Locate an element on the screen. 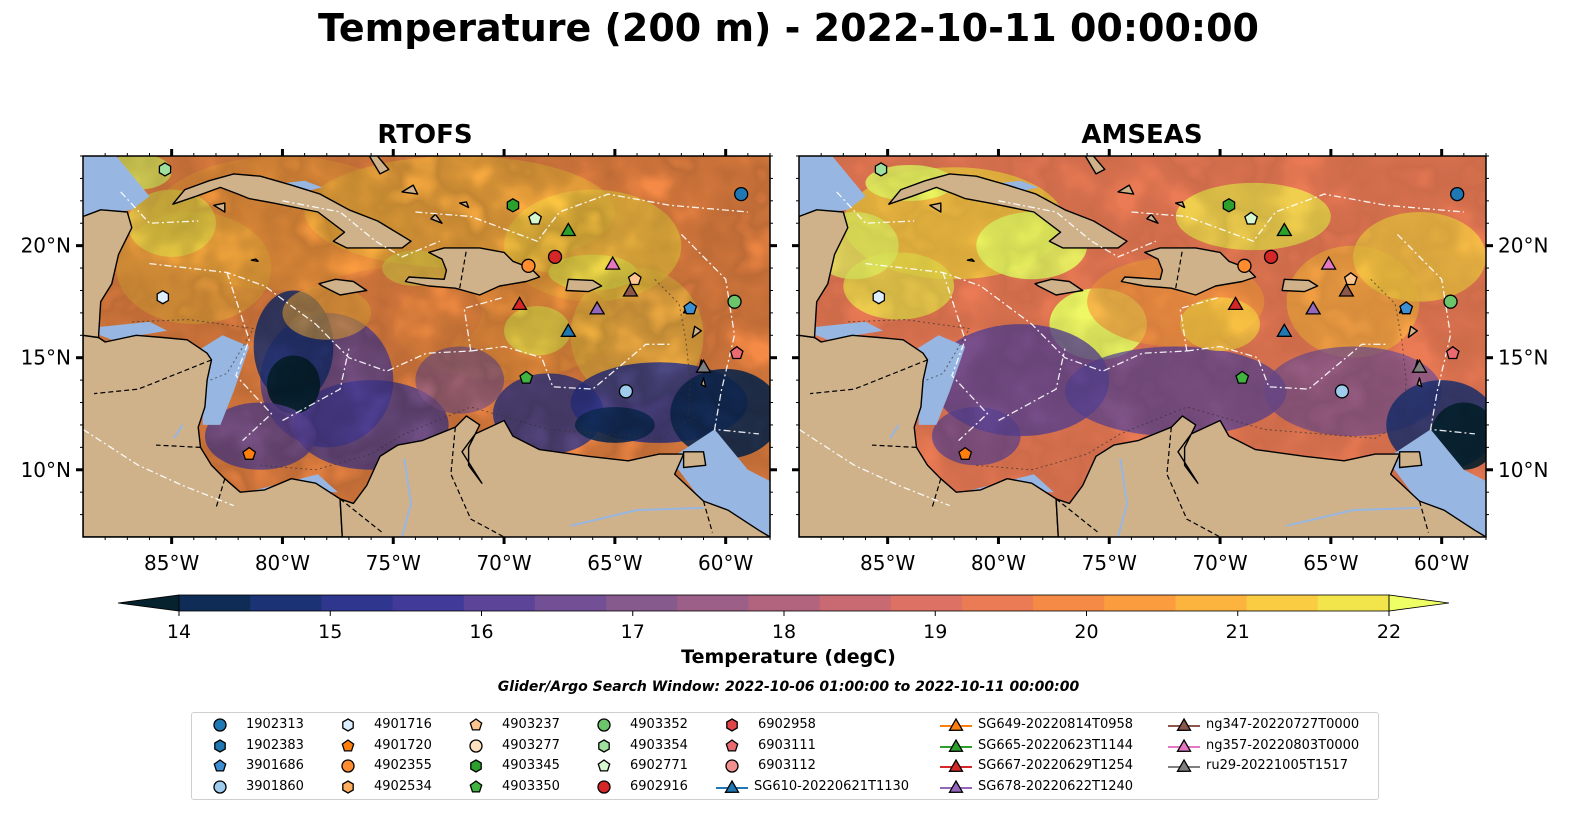 The width and height of the screenshot is (1577, 827). colorbar-tick-label: 16 is located at coordinates (481, 632).